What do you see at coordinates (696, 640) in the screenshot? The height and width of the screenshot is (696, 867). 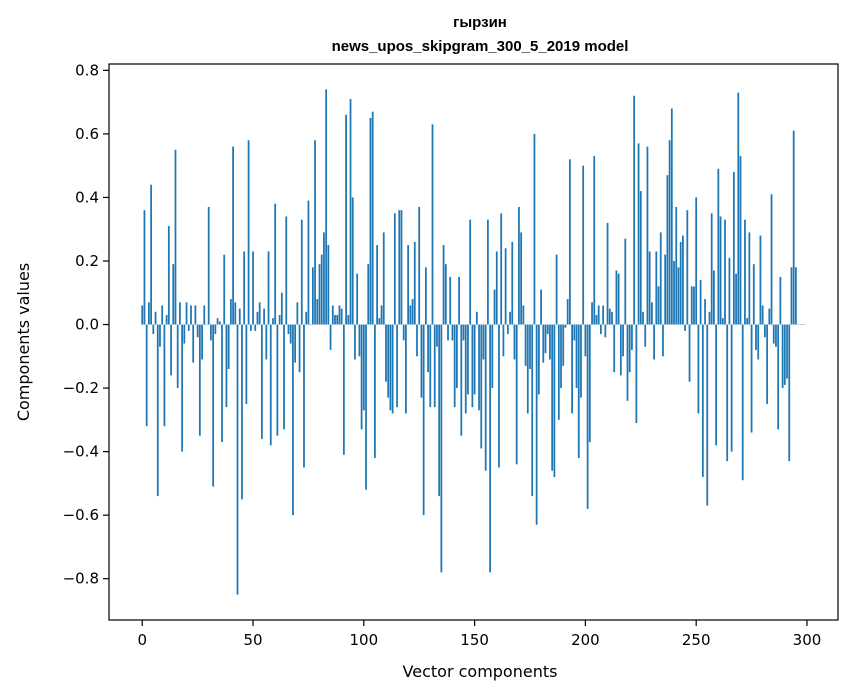 I see `x-tick-label: 250` at bounding box center [696, 640].